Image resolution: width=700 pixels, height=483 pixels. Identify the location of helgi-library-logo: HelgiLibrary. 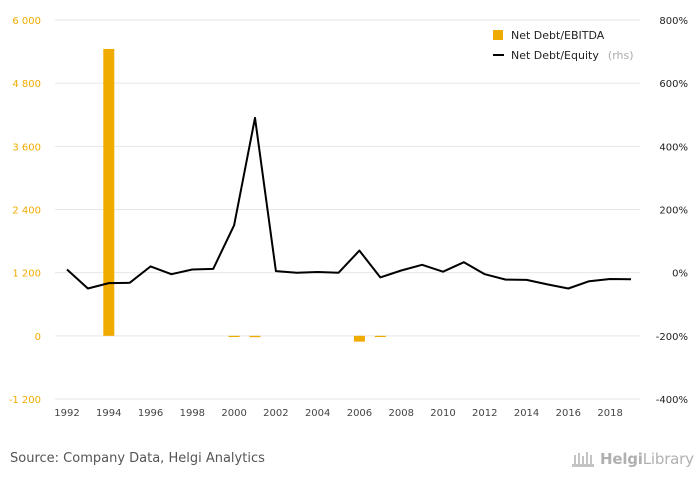
(632, 459).